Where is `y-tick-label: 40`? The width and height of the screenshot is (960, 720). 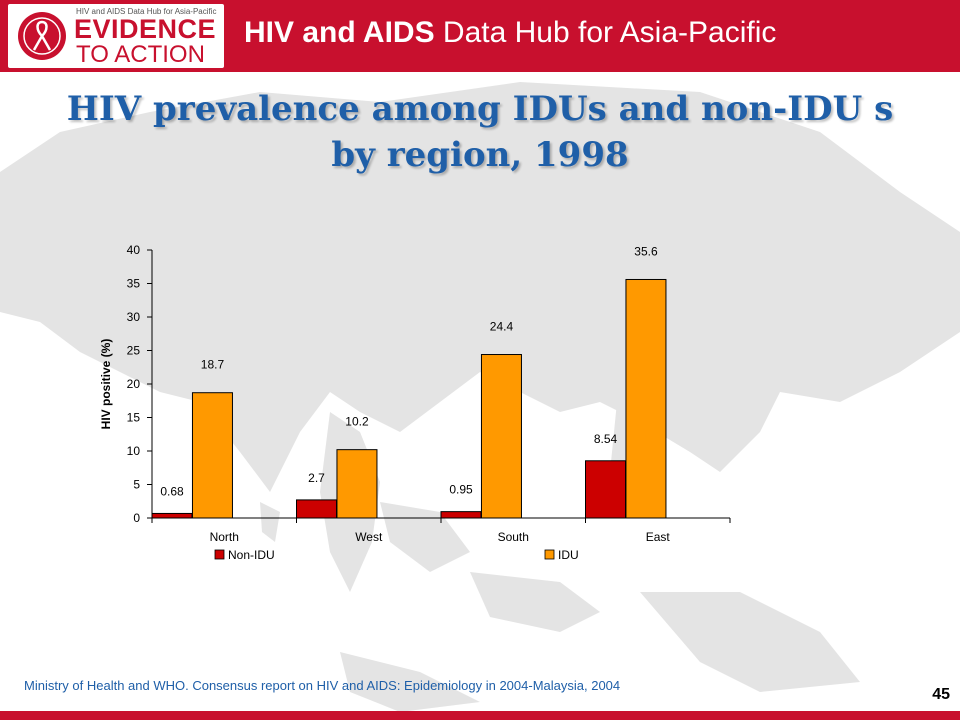 y-tick-label: 40 is located at coordinates (134, 250).